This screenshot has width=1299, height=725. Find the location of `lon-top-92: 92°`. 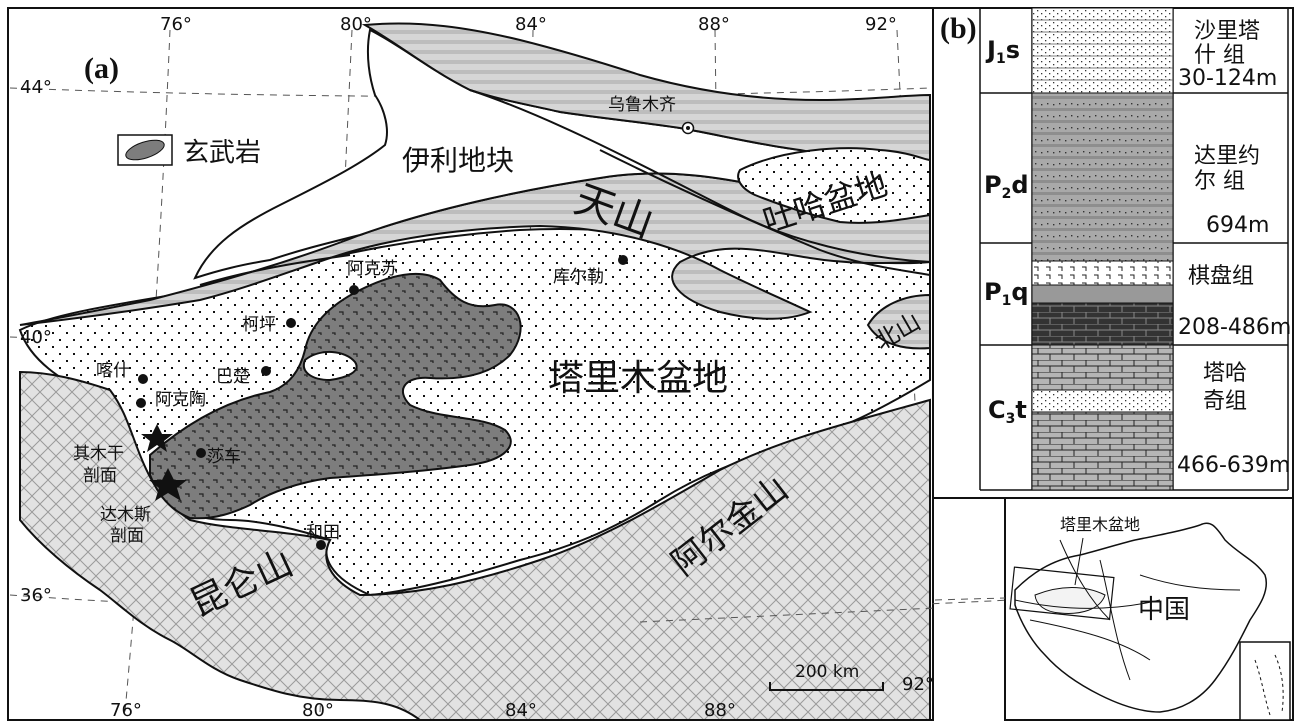

lon-top-92: 92° is located at coordinates (881, 24).